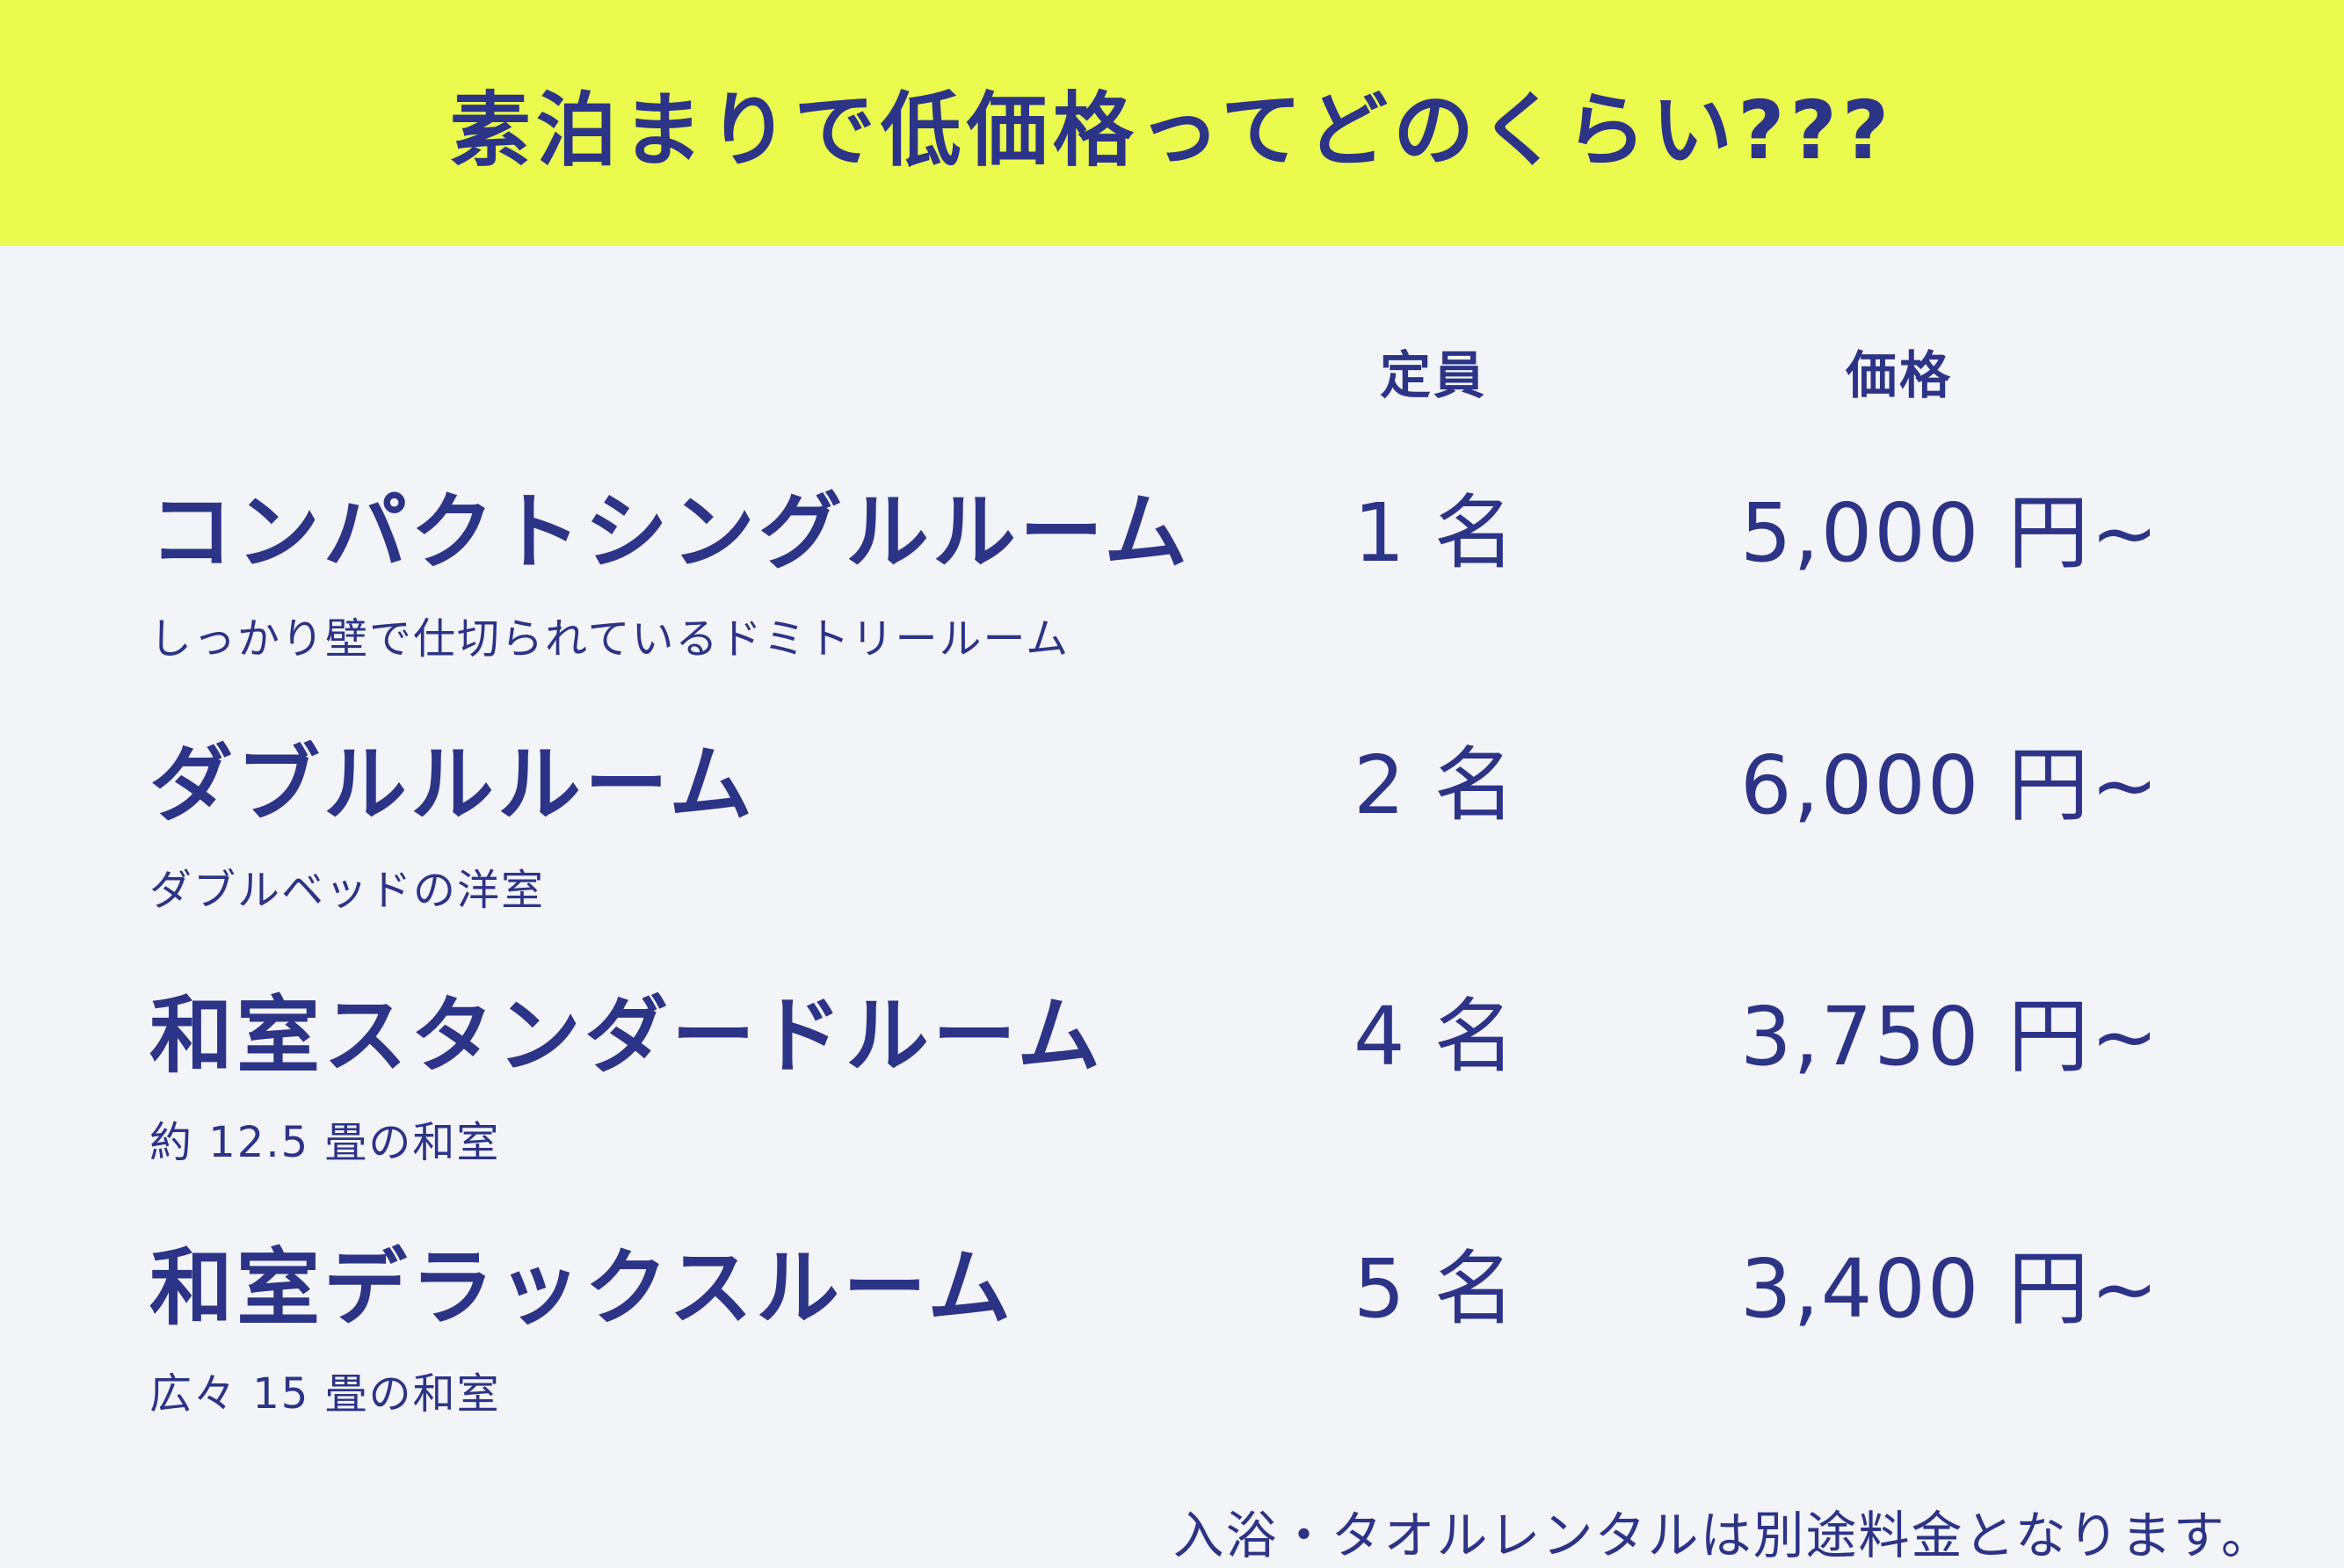 This screenshot has width=2344, height=1568. Describe the element at coordinates (670, 532) in the screenshot. I see `room-name: コンパクトシングルルーム` at that location.